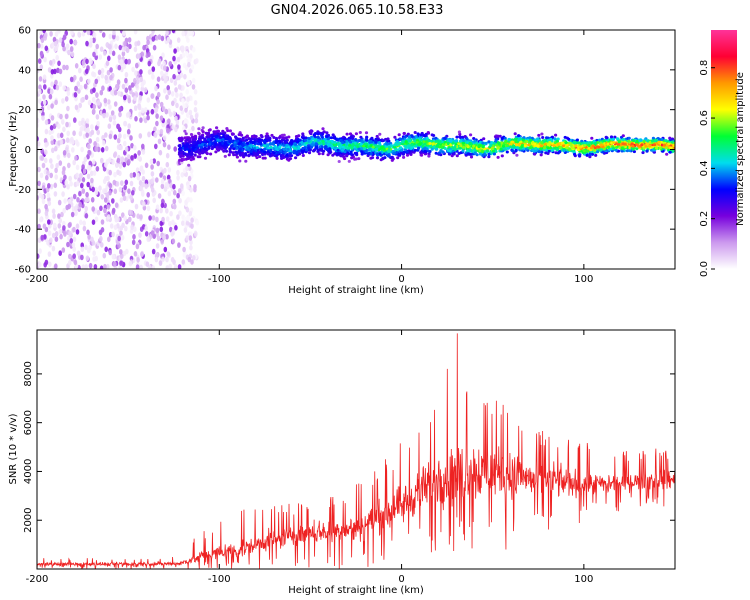  I want to click on colorbar-gradient, so click(724, 149).